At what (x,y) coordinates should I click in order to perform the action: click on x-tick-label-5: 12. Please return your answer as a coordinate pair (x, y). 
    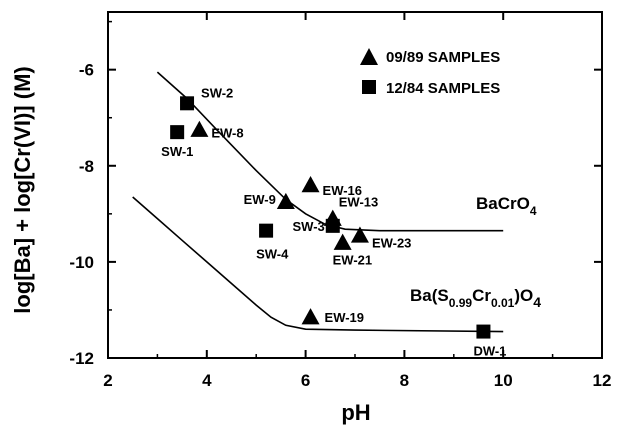
    Looking at the image, I should click on (602, 380).